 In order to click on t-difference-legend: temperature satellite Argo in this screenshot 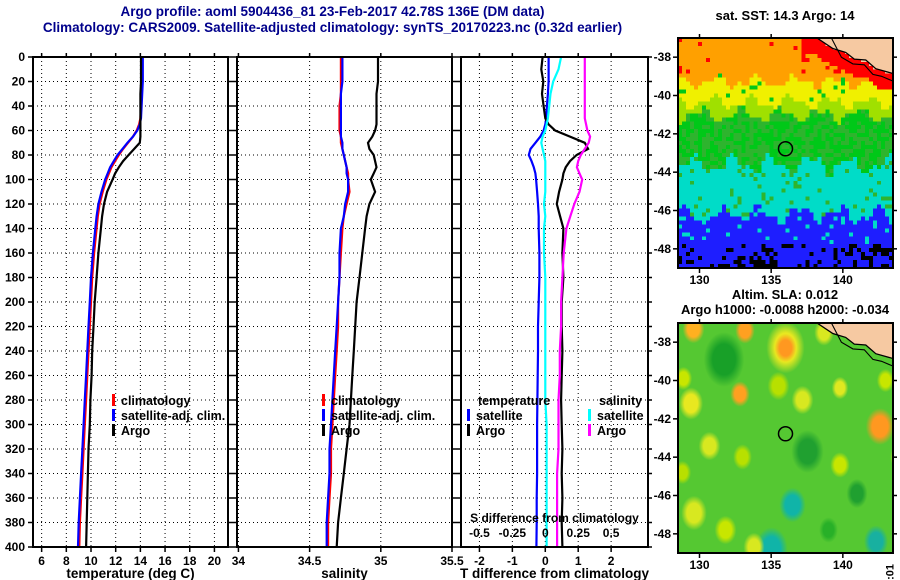, I will do `click(508, 416)`.